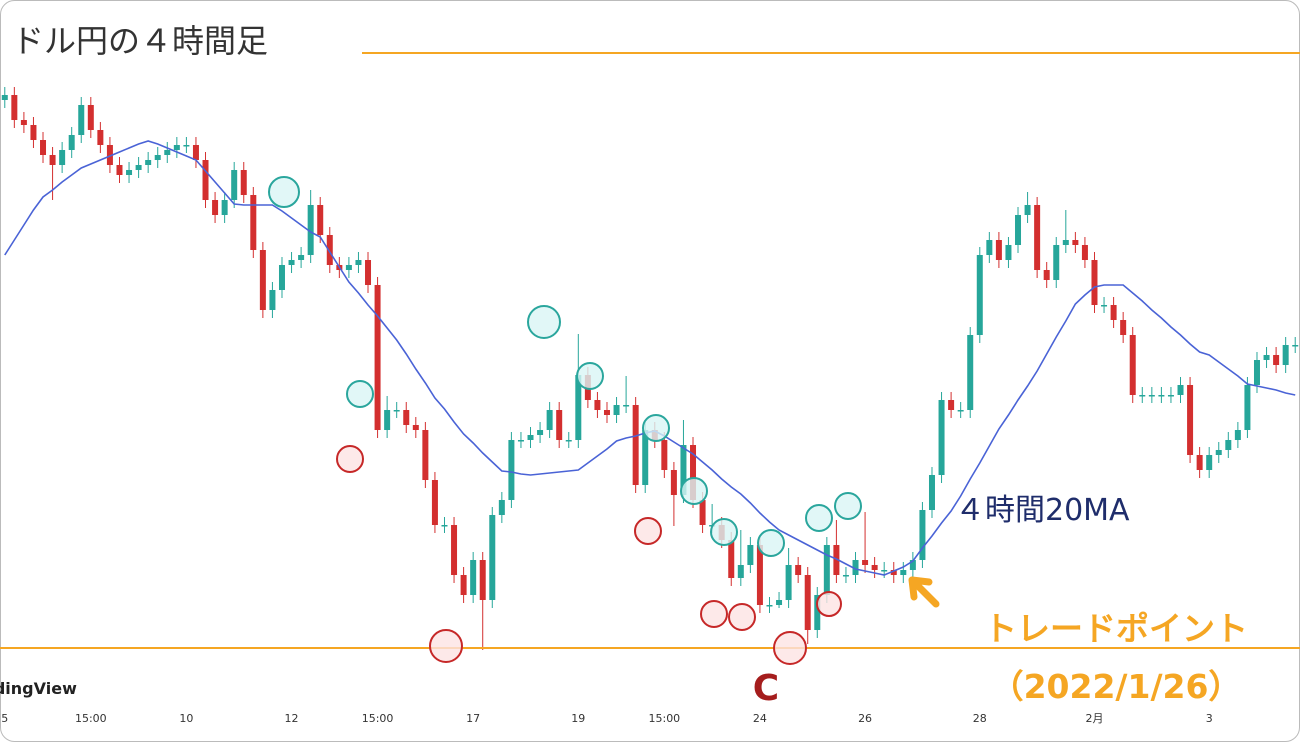  I want to click on low-marker, so click(446, 646).